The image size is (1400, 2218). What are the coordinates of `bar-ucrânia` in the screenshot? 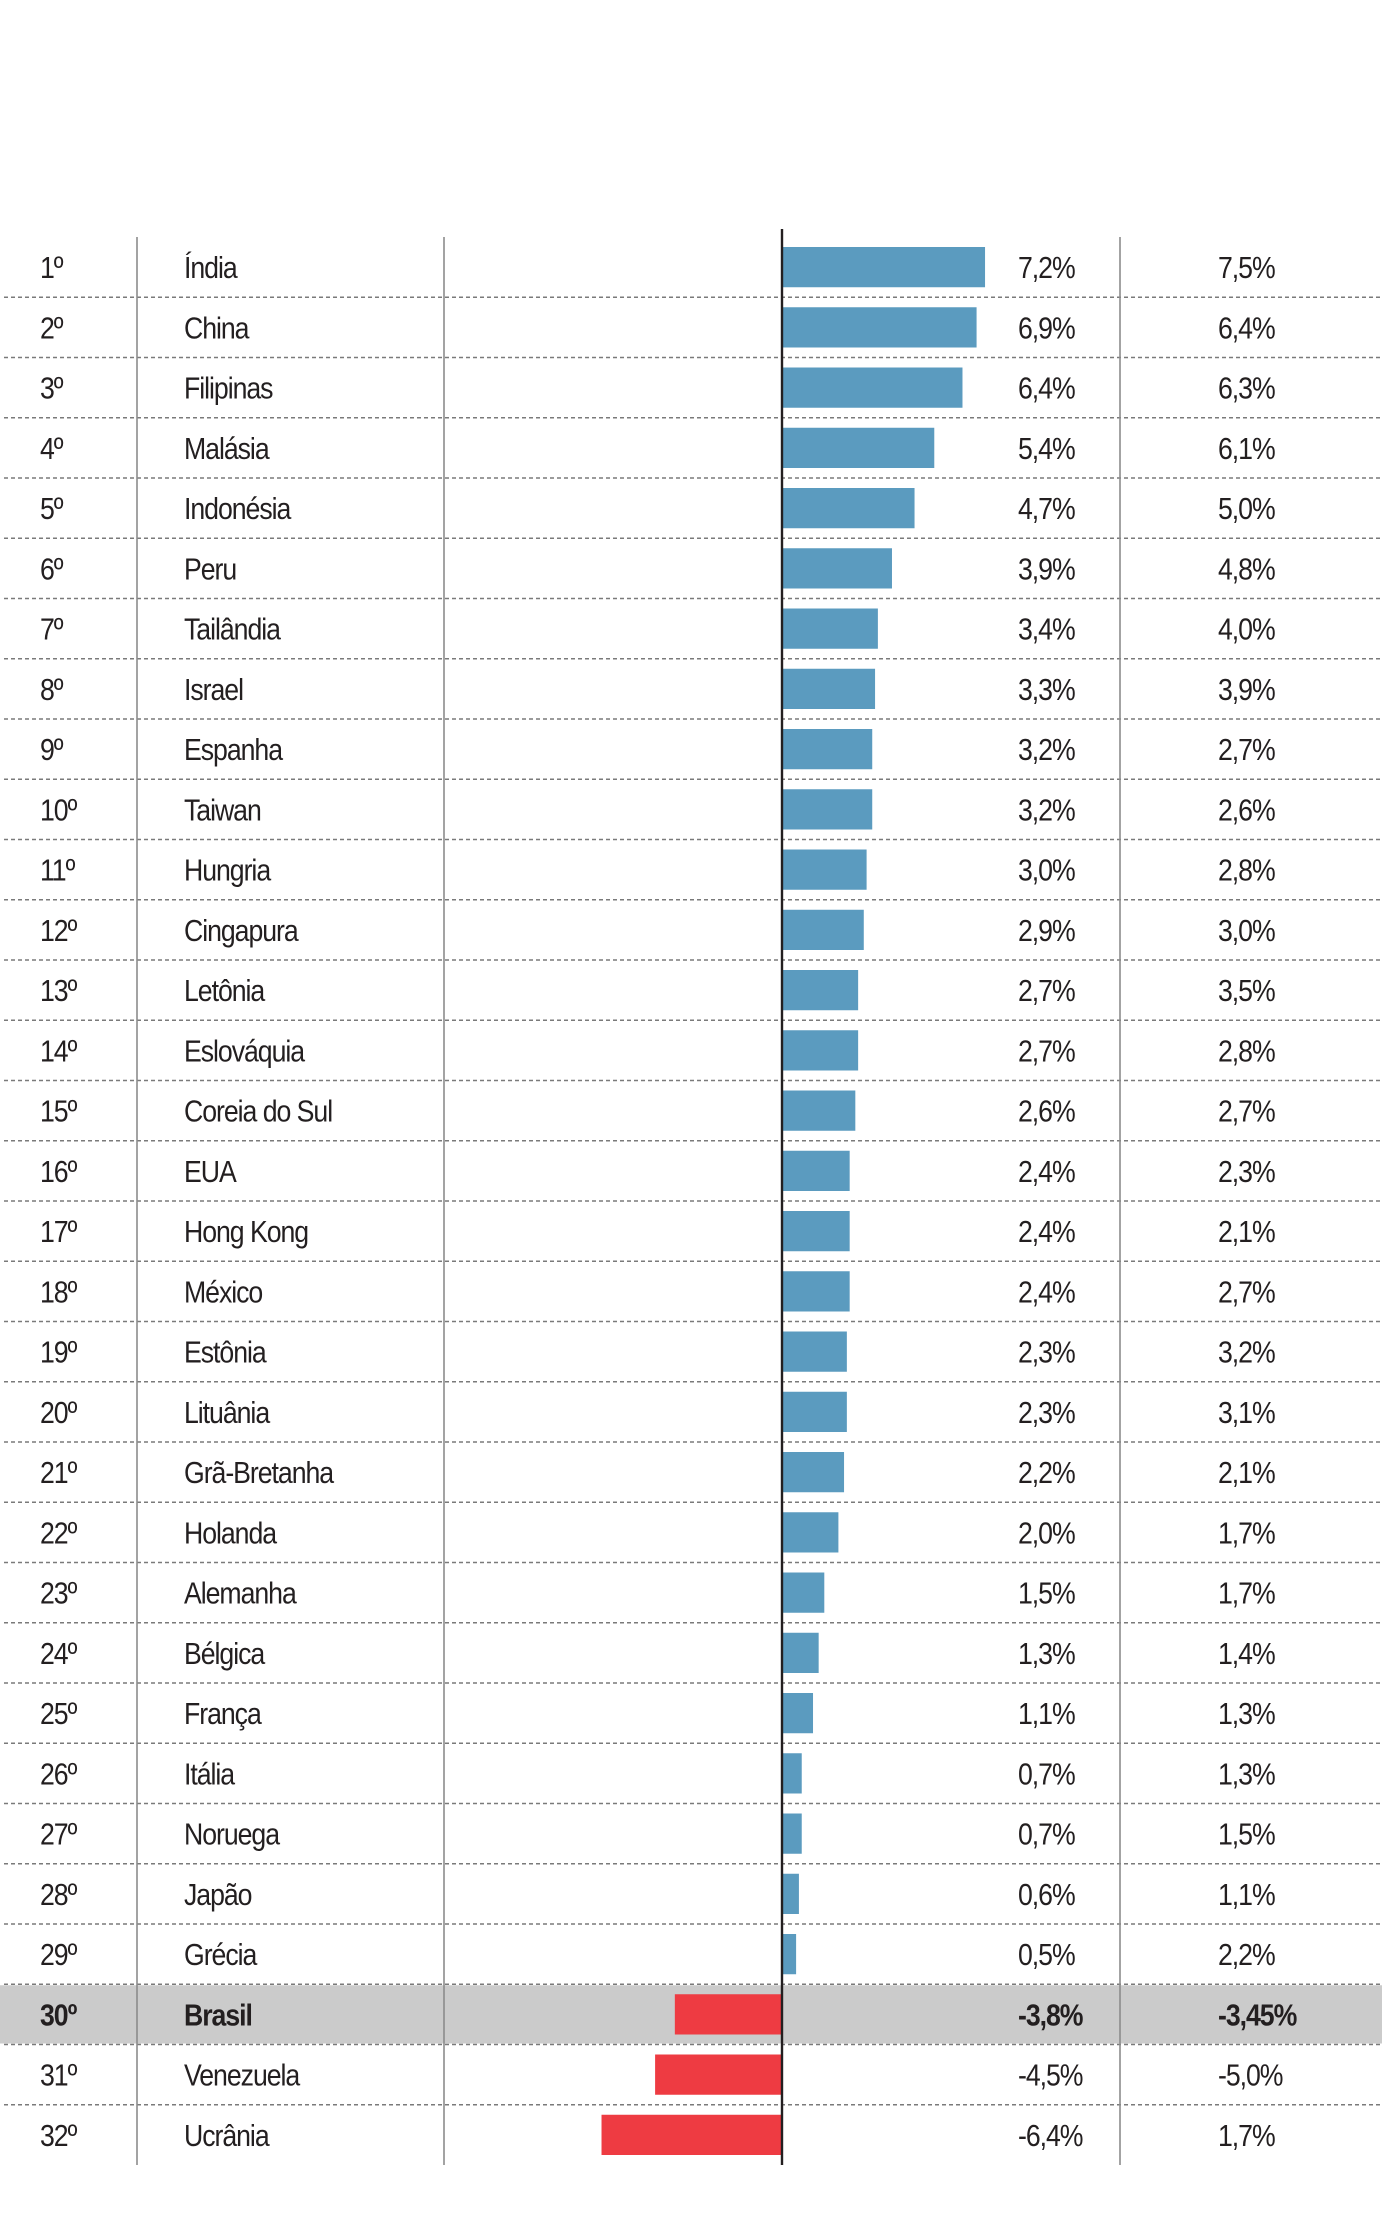 It's located at (691, 2134).